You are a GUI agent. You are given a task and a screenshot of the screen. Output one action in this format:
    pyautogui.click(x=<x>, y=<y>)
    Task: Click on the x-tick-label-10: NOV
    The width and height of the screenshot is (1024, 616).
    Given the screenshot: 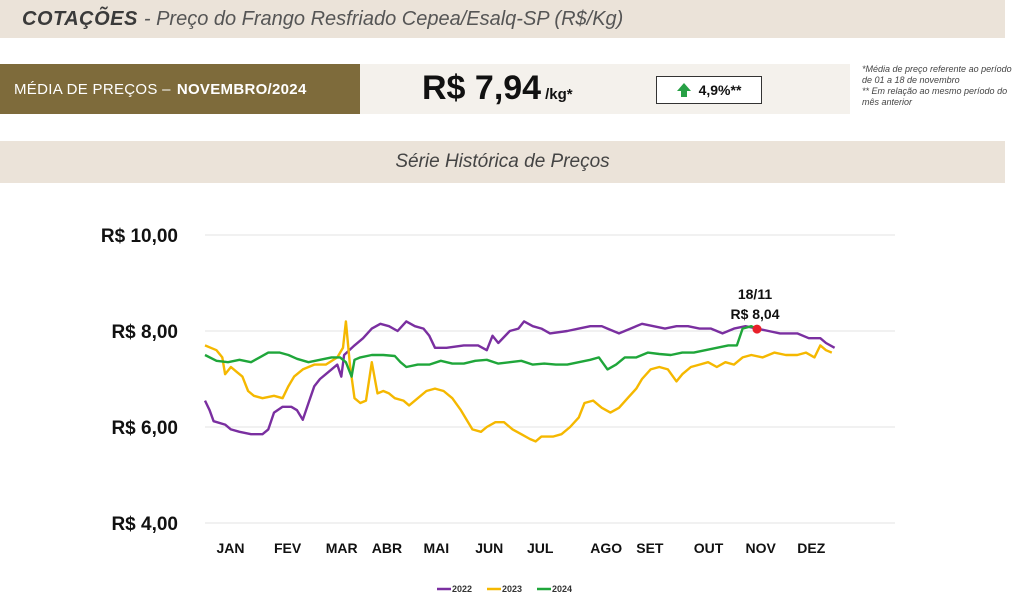 What is the action you would take?
    pyautogui.click(x=761, y=548)
    